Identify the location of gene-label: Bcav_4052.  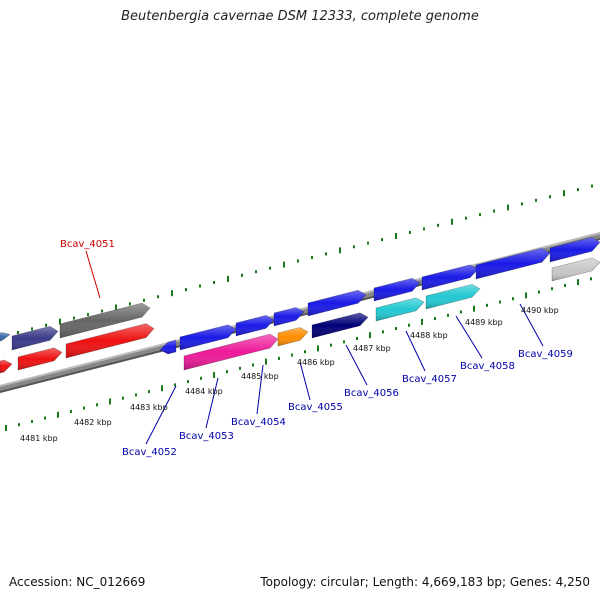
(149, 452).